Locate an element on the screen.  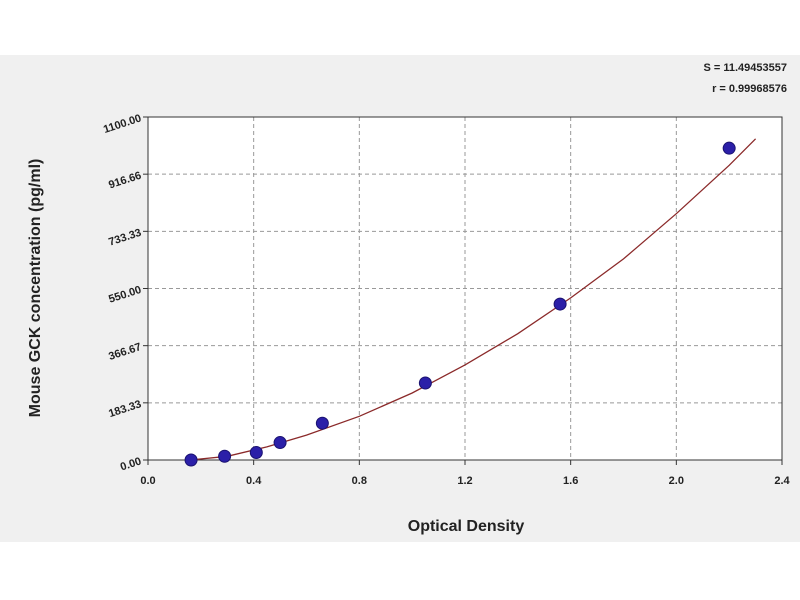
stat-r-label: r = 0.99968576 is located at coordinates (749, 89).